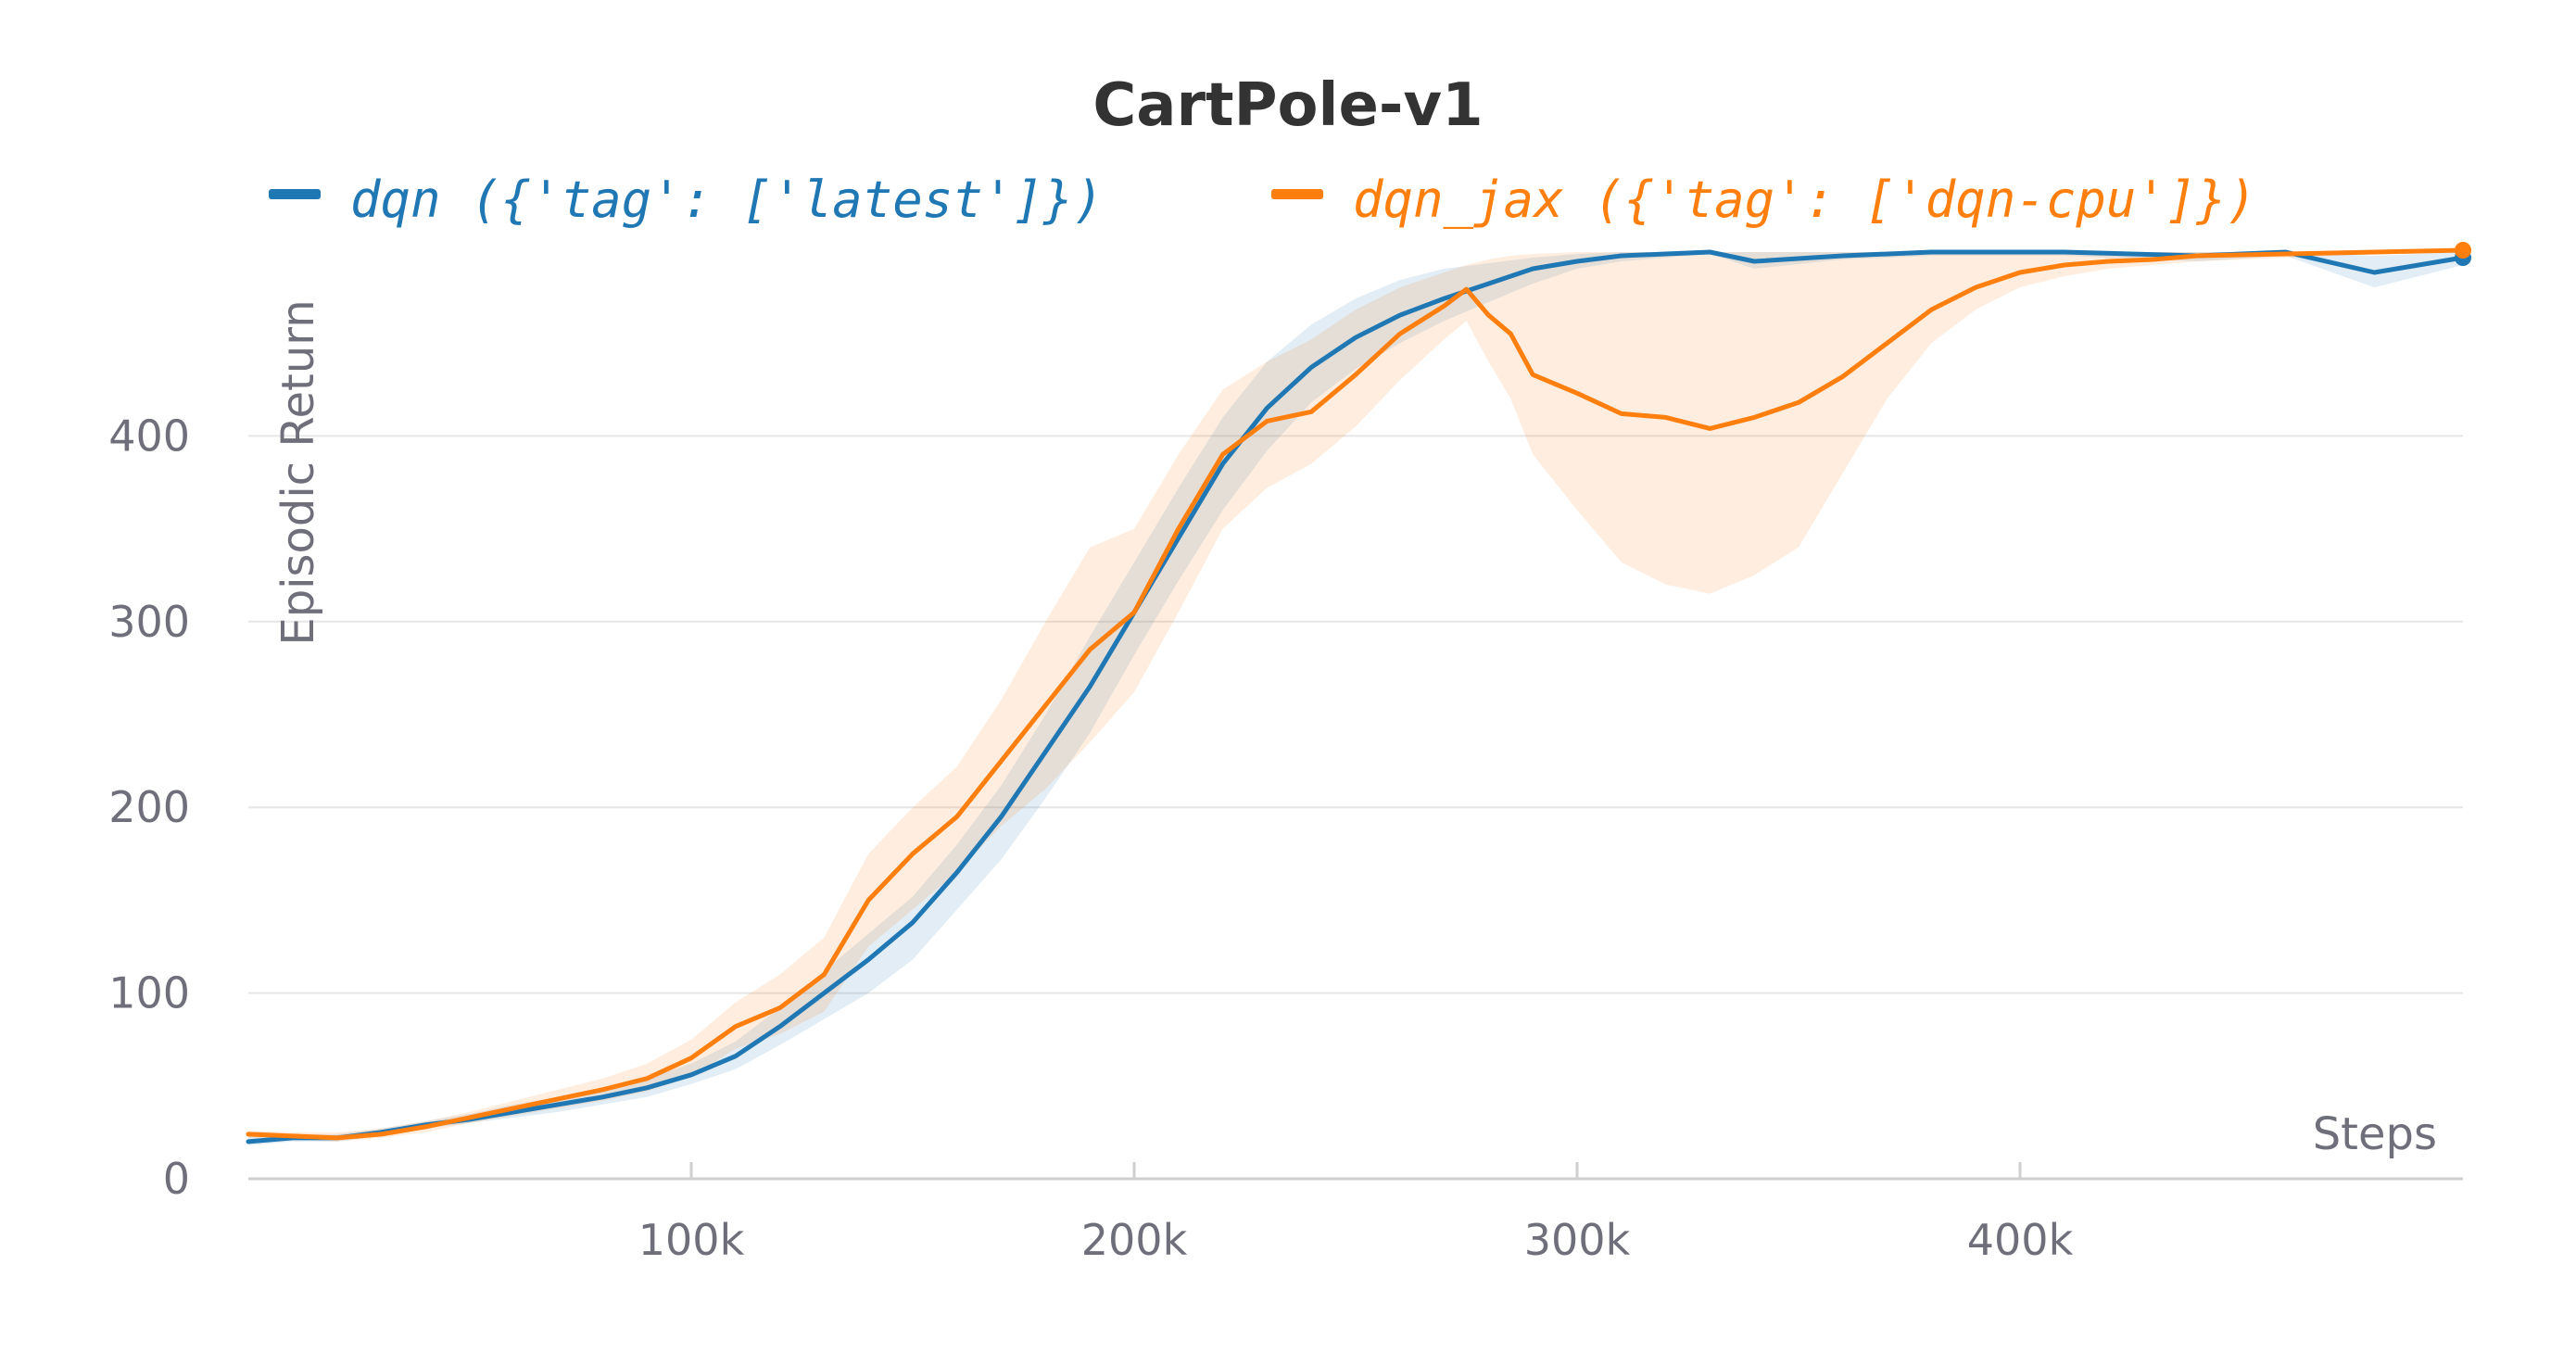  What do you see at coordinates (1297, 194) in the screenshot?
I see `legend-swatch-dqn-jax` at bounding box center [1297, 194].